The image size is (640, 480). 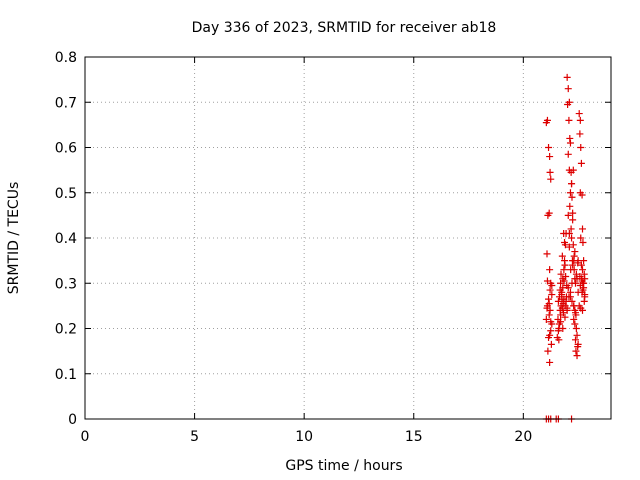 I want to click on y-tick-label: 0.2, so click(x=66, y=330).